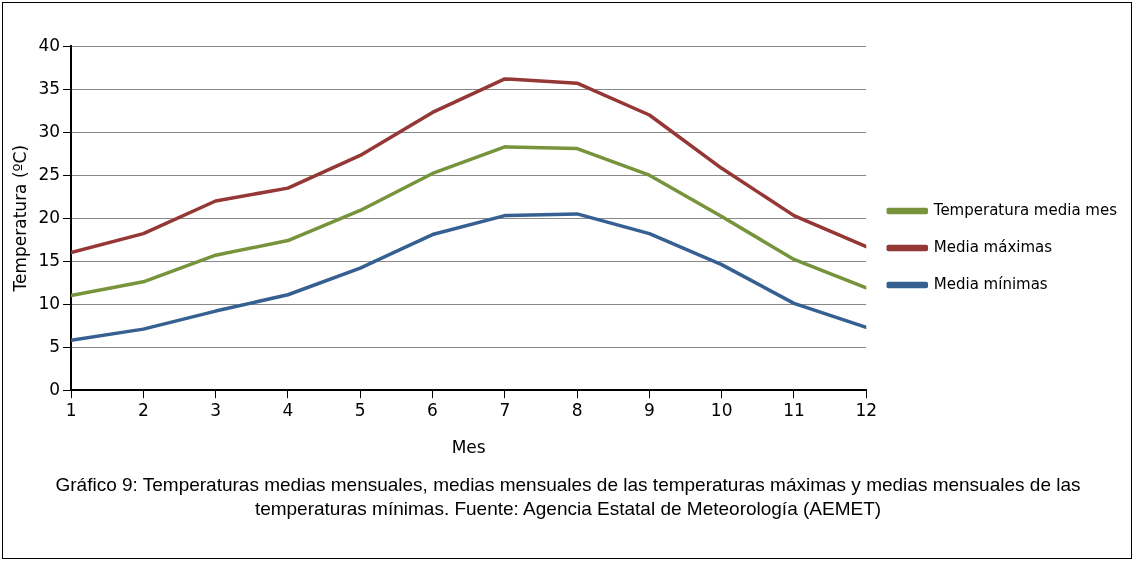  I want to click on y-tick-label: 40, so click(49, 44).